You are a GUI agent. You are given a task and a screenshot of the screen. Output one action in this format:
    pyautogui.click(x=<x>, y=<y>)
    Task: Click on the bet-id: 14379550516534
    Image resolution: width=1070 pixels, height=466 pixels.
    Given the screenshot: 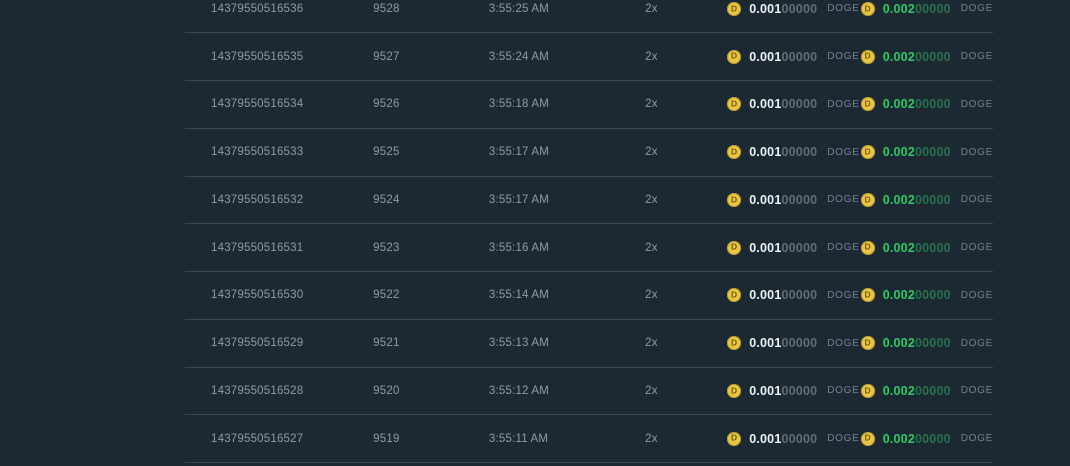 What is the action you would take?
    pyautogui.click(x=257, y=104)
    